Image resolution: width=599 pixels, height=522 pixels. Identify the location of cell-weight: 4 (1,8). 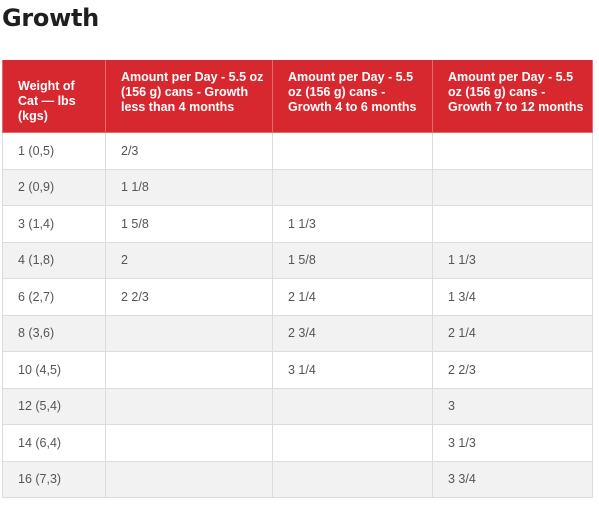
(54, 260).